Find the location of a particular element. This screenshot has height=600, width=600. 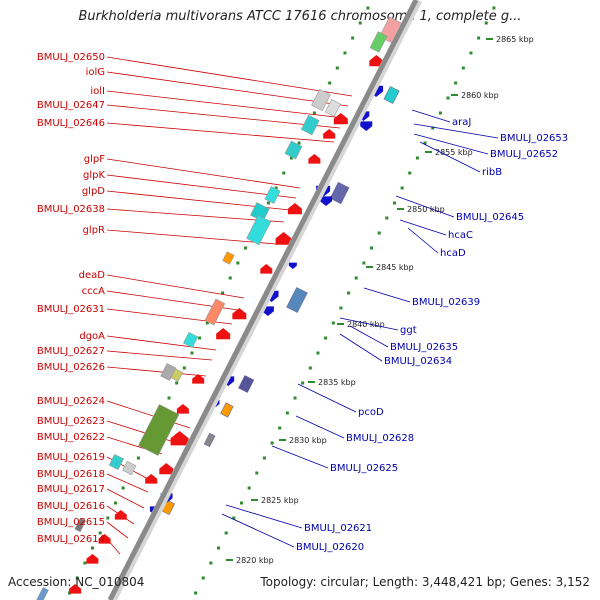

gene-label-left: BMULJ_02622 is located at coordinates (71, 437).